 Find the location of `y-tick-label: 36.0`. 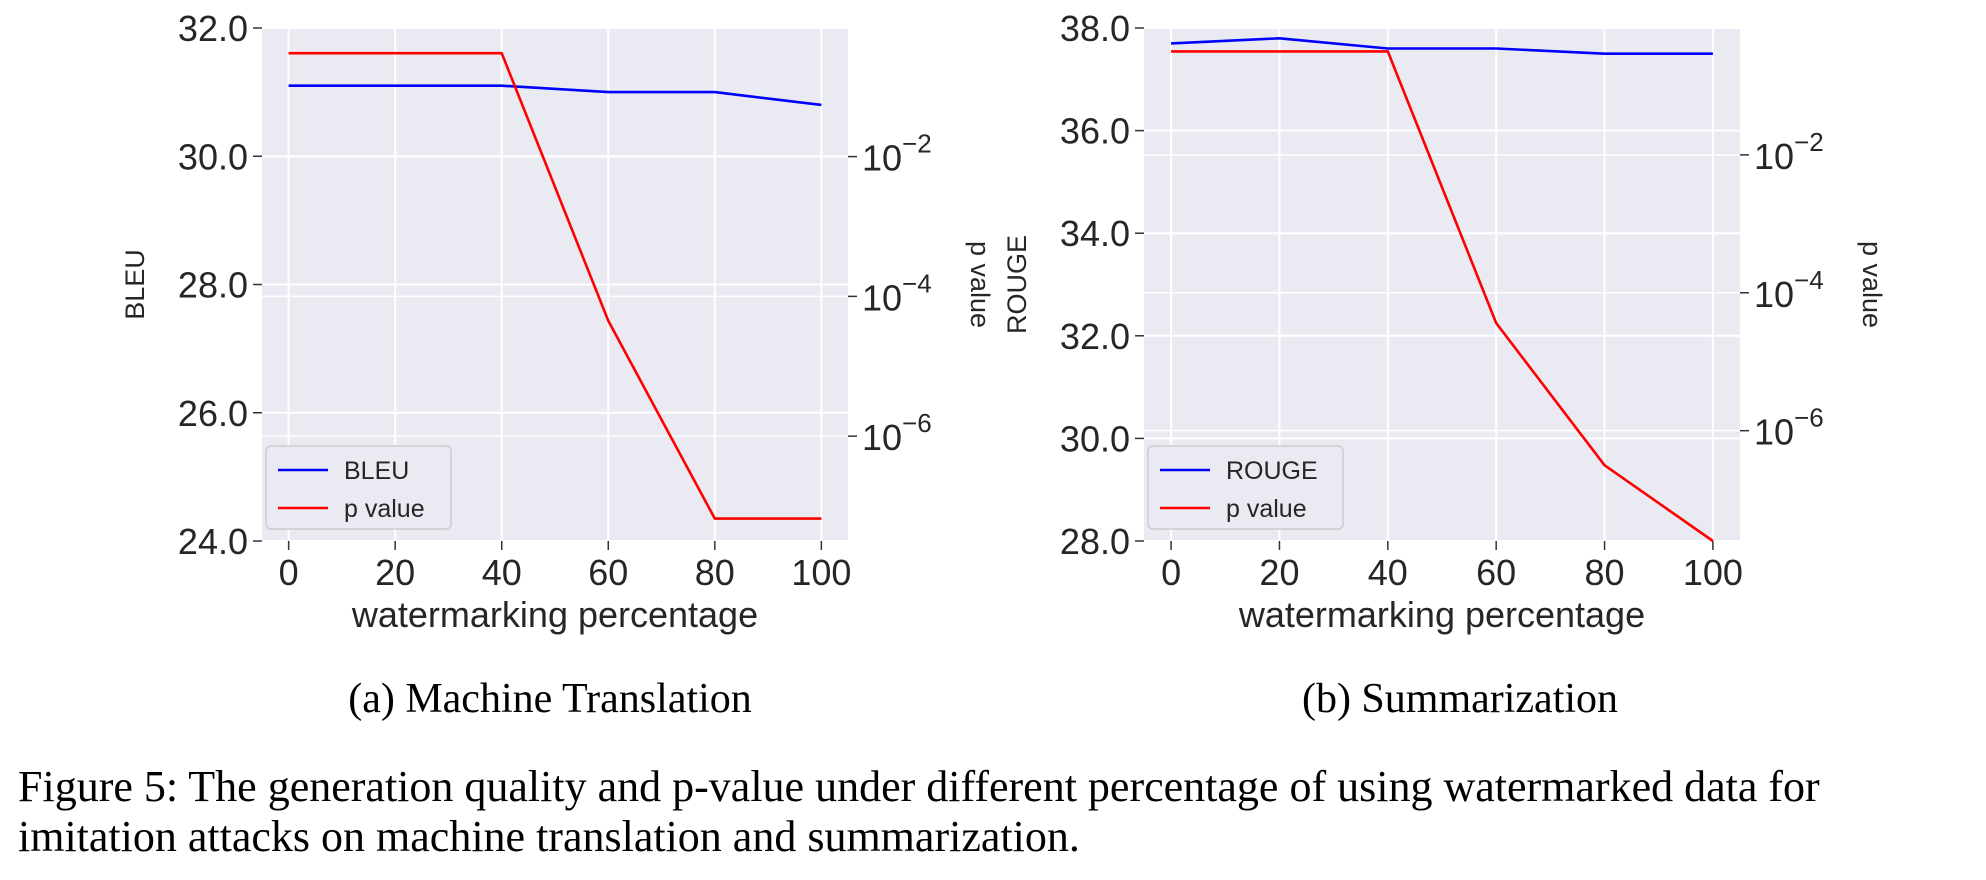

y-tick-label: 36.0 is located at coordinates (1095, 131).